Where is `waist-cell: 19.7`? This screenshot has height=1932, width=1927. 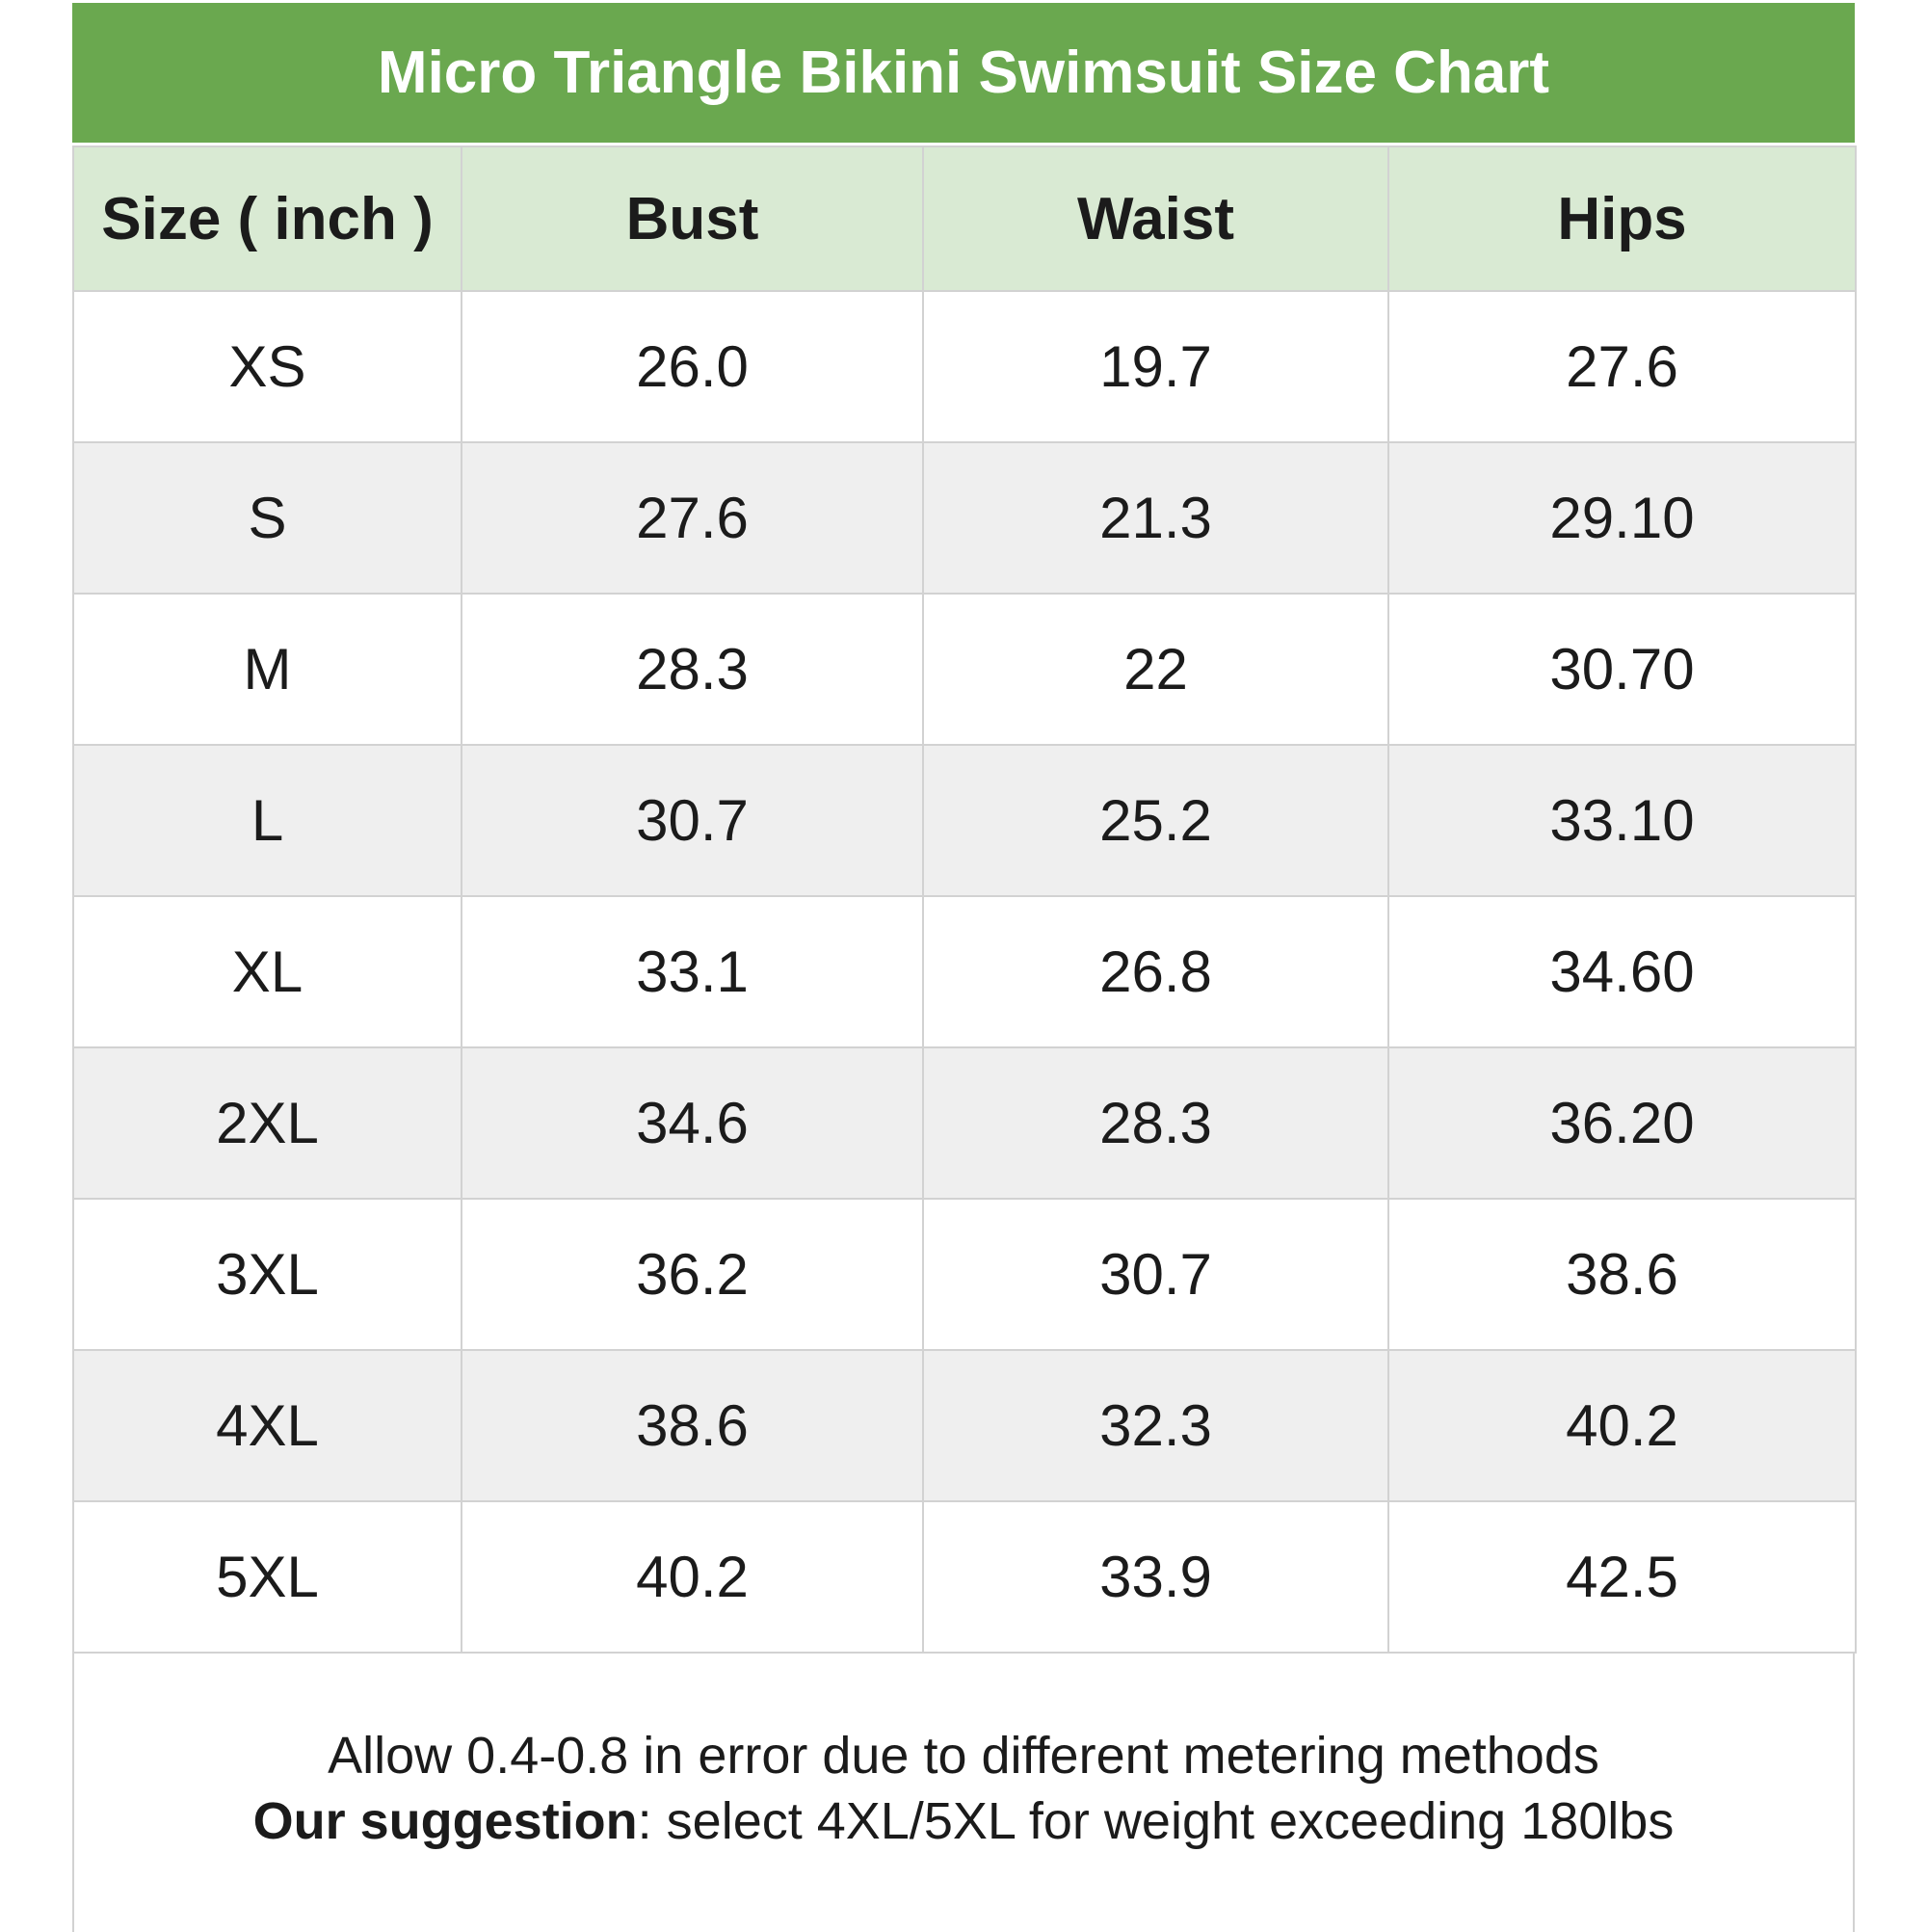 waist-cell: 19.7 is located at coordinates (1155, 366).